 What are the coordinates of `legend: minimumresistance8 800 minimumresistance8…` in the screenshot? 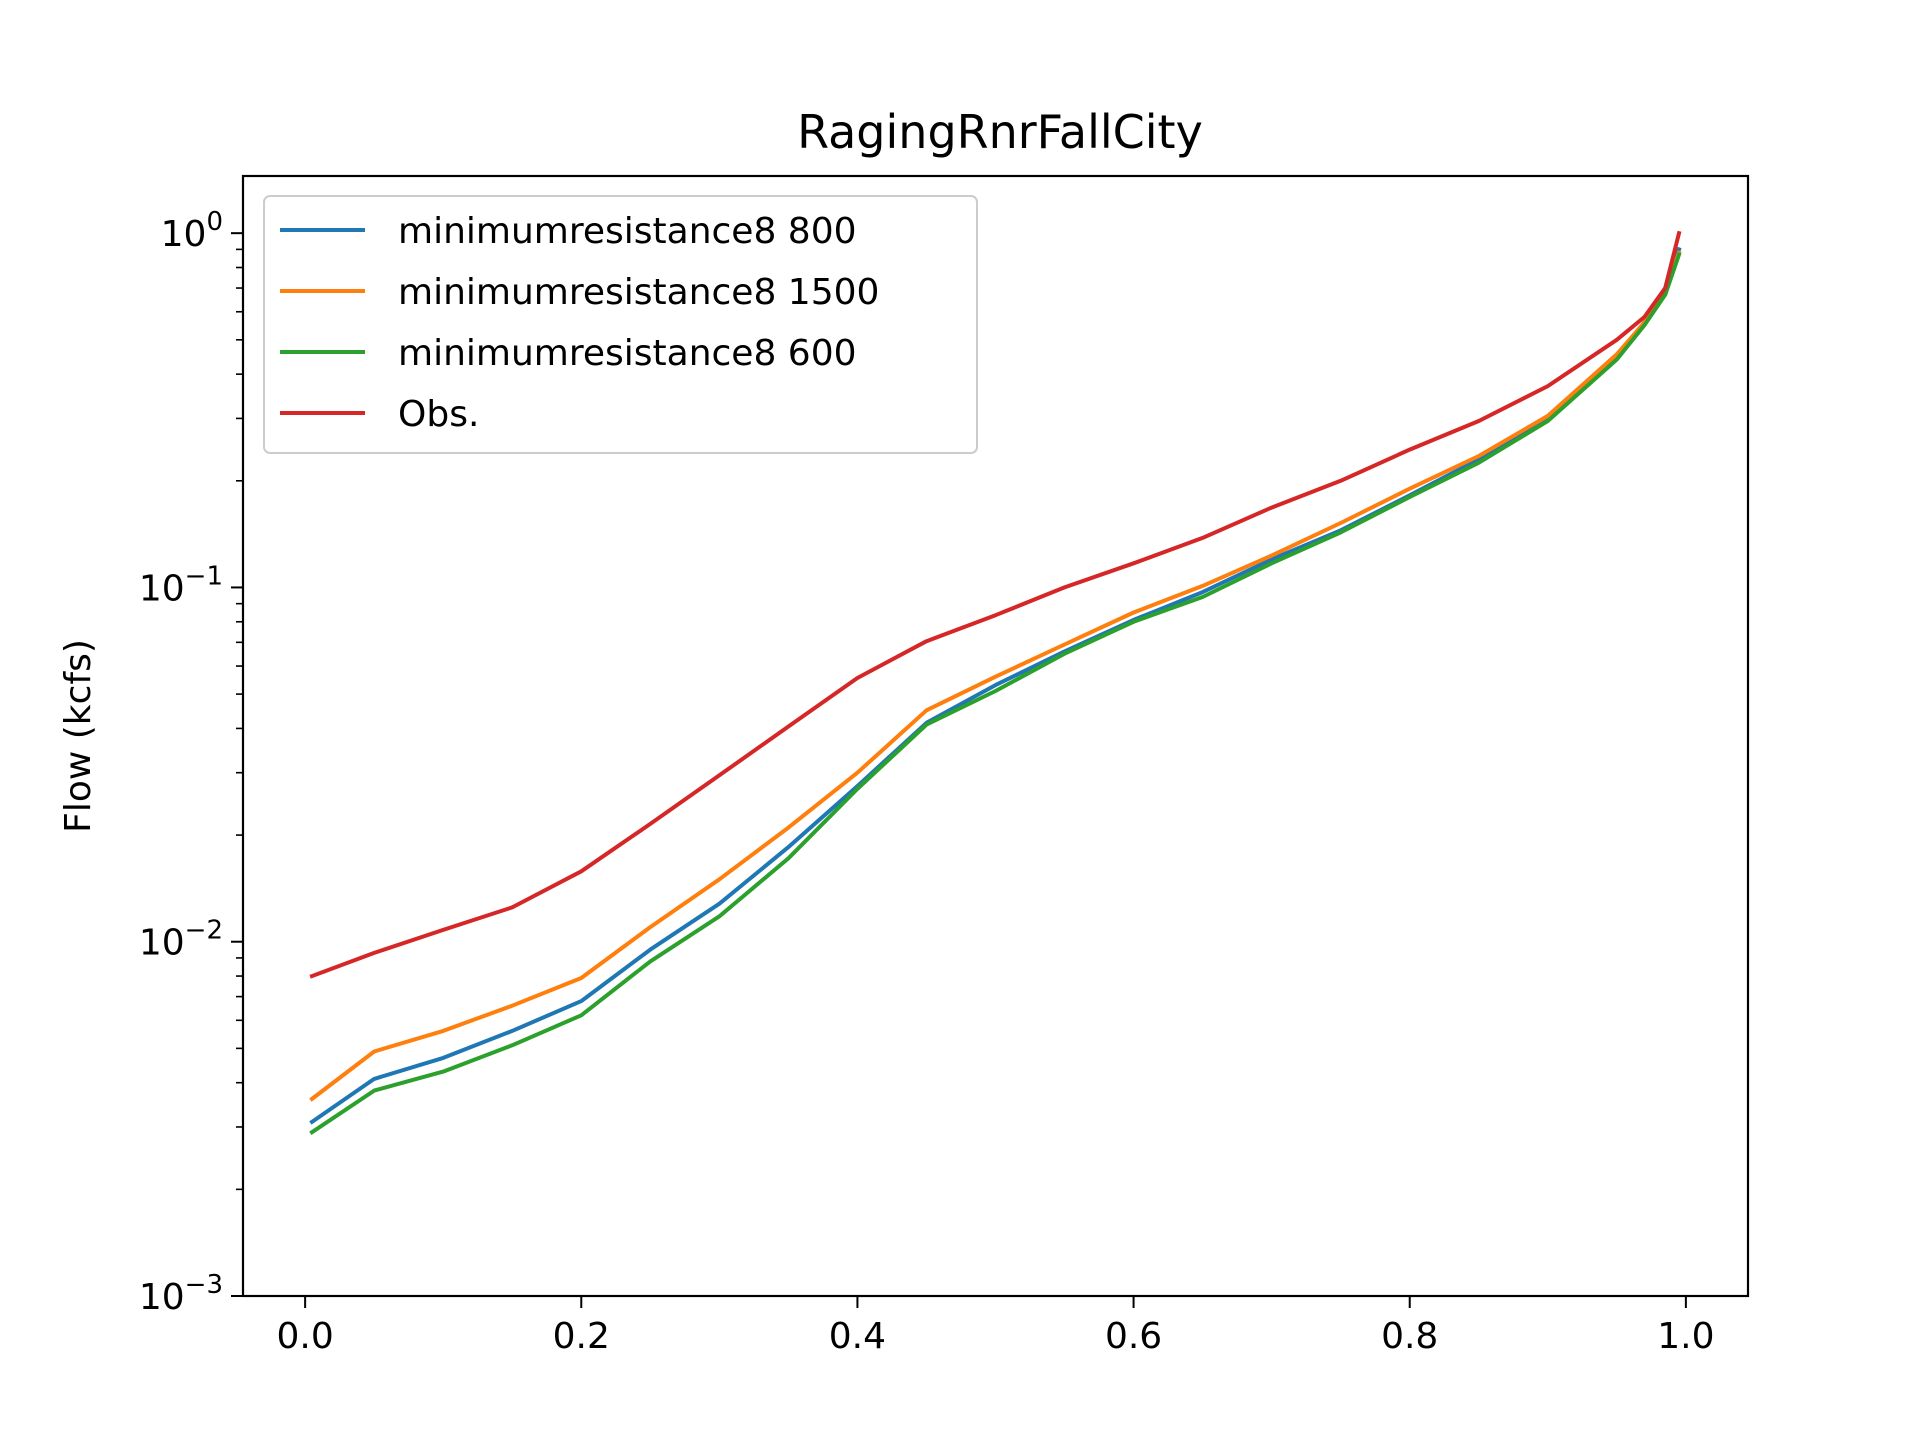 It's located at (620, 324).